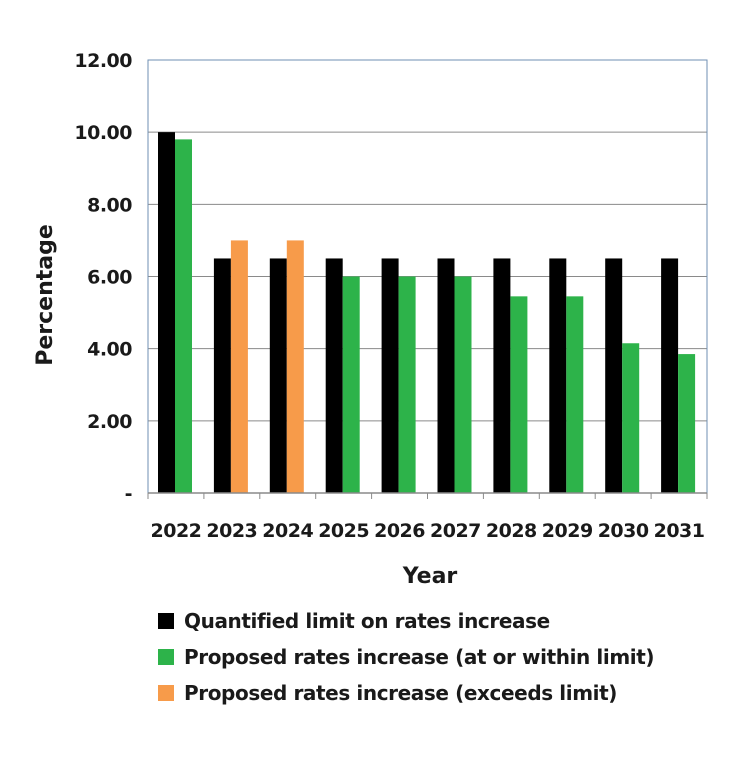  What do you see at coordinates (687, 423) in the screenshot?
I see `bar-proposed-2031` at bounding box center [687, 423].